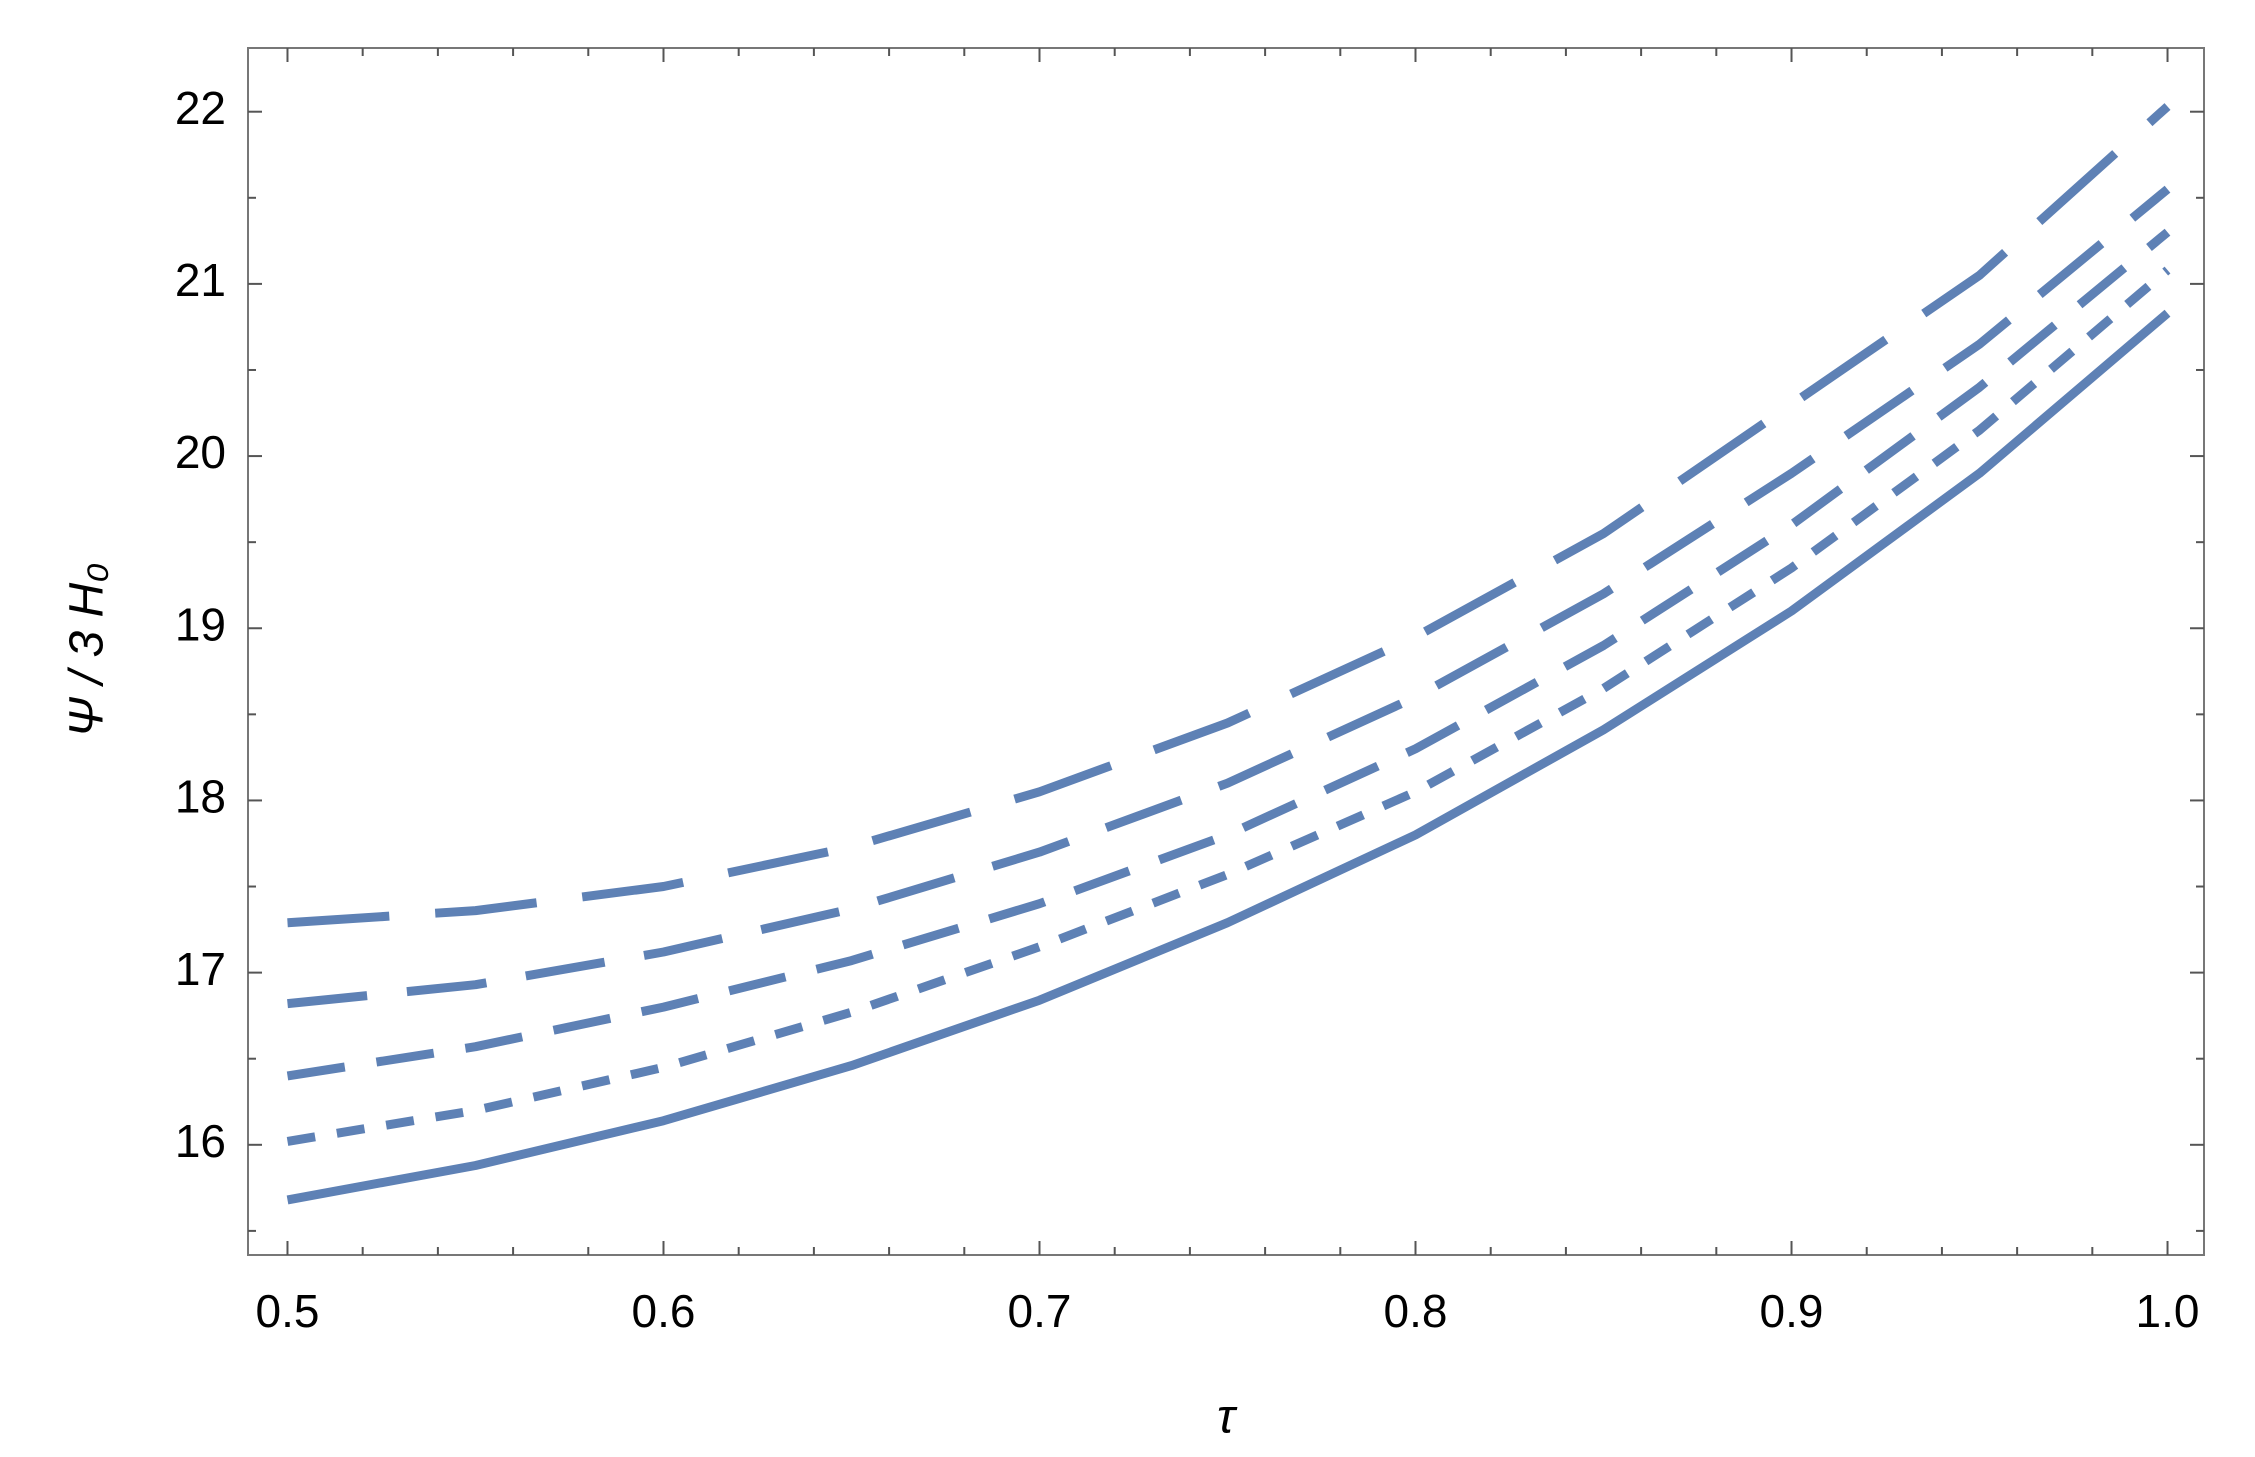  I want to click on x-tick-label: 0.7, so click(1040, 1311).